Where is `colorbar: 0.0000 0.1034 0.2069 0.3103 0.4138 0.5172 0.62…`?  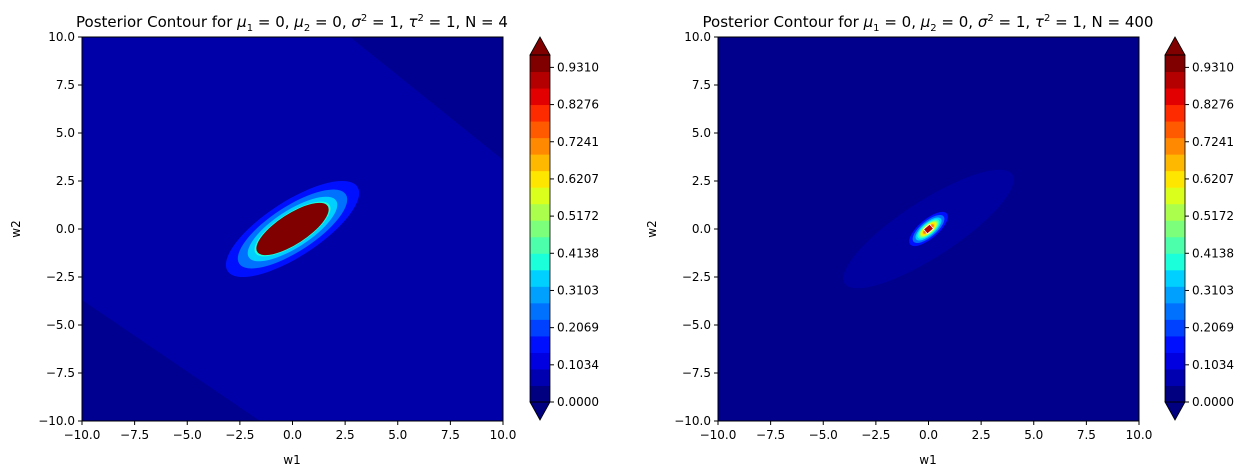
colorbar: 0.0000 0.1034 0.2069 0.3103 0.4138 0.5172 0.62… is located at coordinates (1199, 228).